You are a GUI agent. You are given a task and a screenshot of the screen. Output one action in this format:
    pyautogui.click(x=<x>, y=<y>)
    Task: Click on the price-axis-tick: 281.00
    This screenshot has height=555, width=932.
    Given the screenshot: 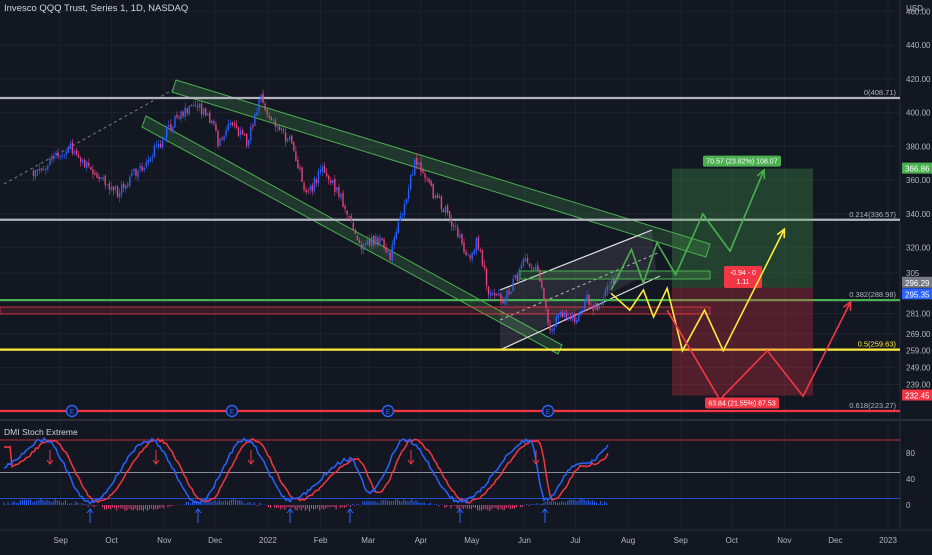 What is the action you would take?
    pyautogui.click(x=918, y=314)
    